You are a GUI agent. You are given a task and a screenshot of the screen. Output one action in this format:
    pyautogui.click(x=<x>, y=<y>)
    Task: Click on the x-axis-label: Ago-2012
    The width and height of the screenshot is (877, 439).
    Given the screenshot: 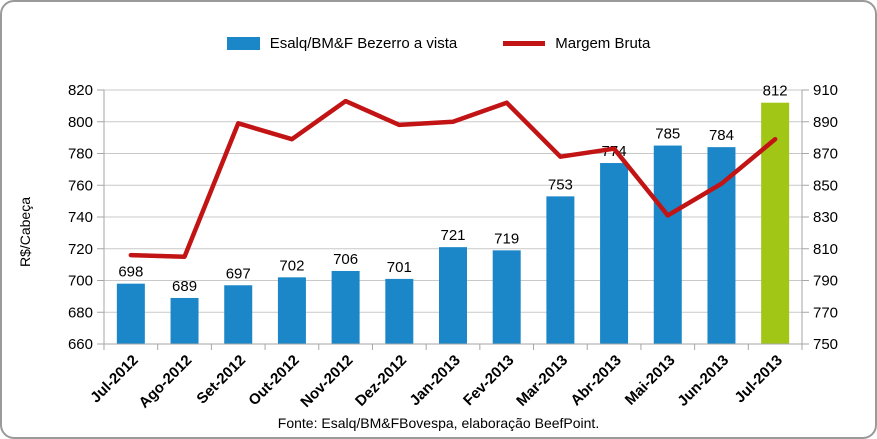 What is the action you would take?
    pyautogui.click(x=166, y=382)
    